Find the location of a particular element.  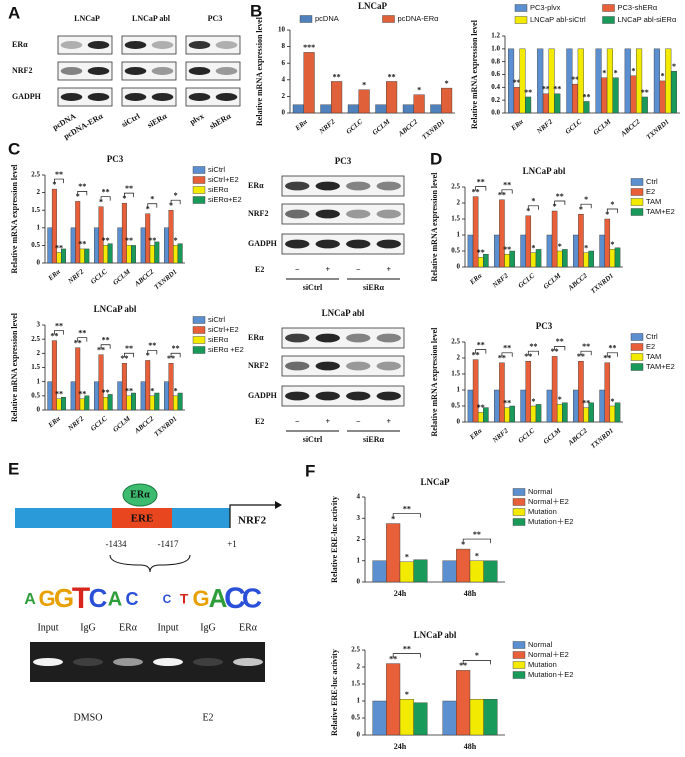

gel-band is located at coordinates (248, 662).